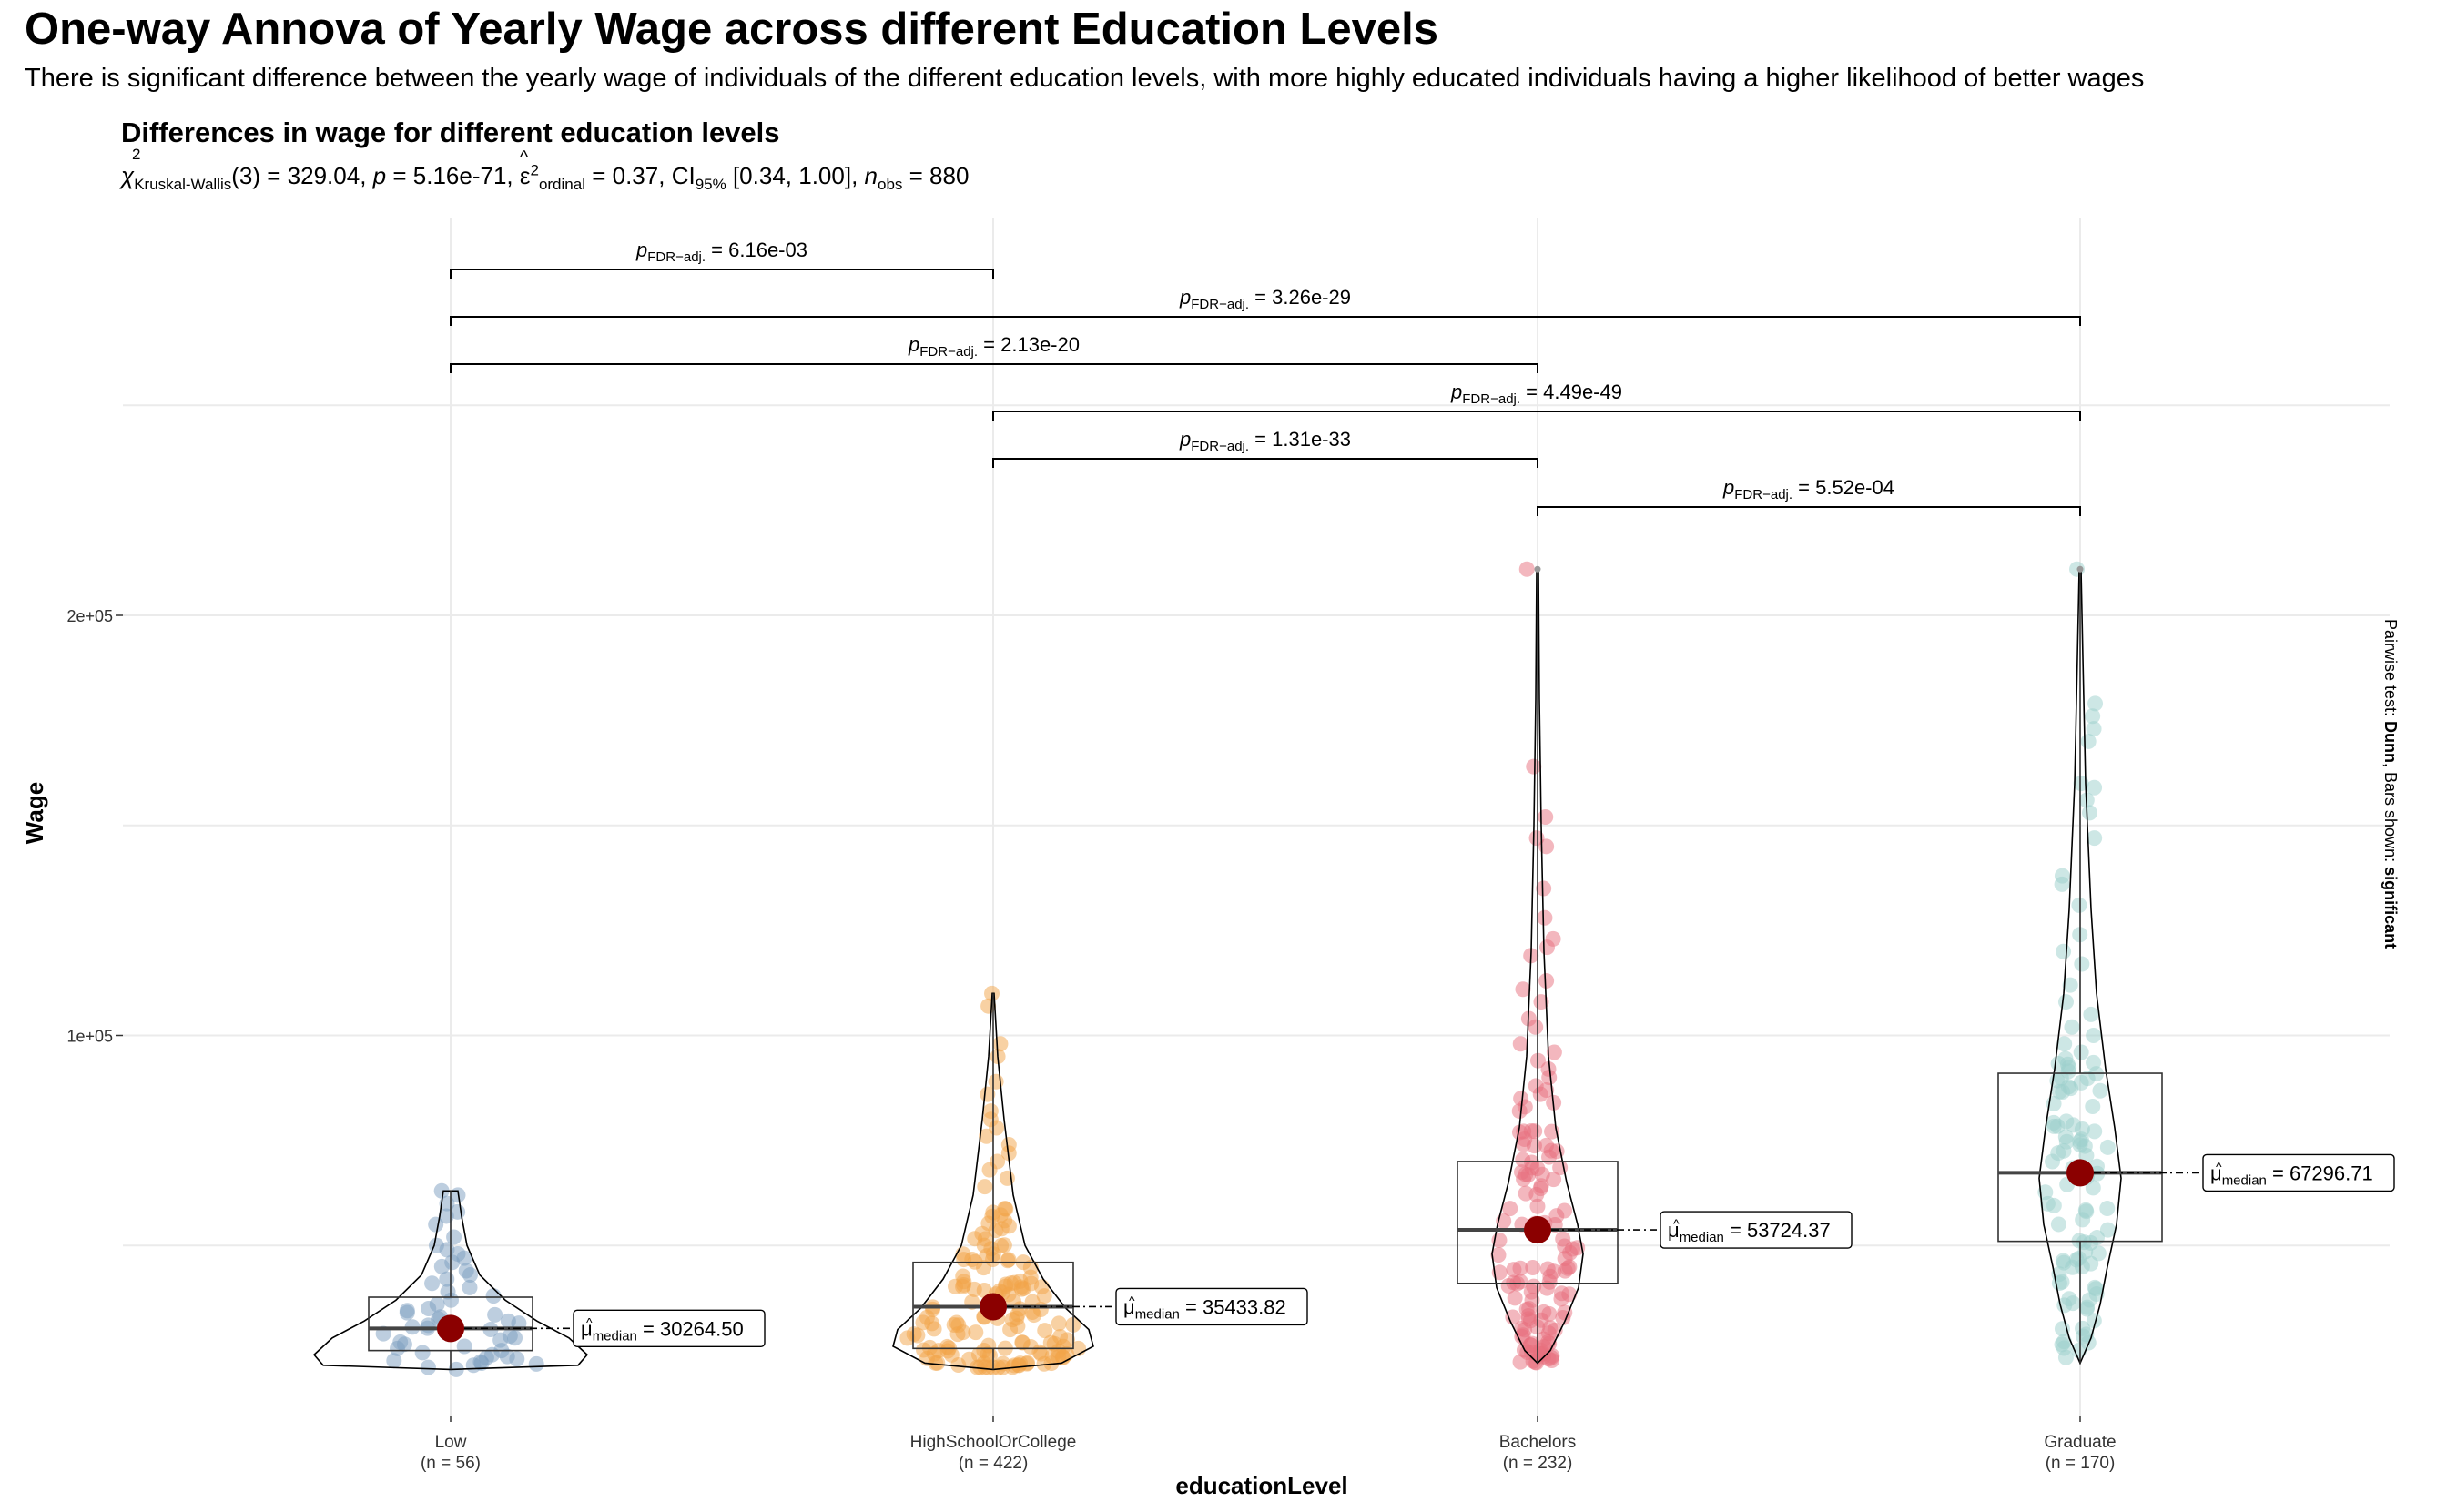 The width and height of the screenshot is (2447, 1512). I want to click on n-label: n, so click(871, 175).